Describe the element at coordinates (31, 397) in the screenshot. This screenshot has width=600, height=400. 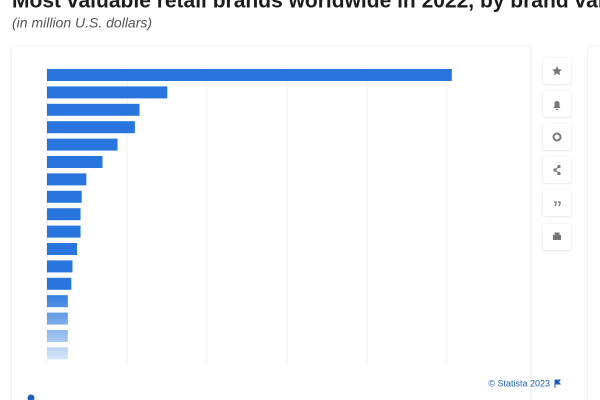
I see `info-dot` at that location.